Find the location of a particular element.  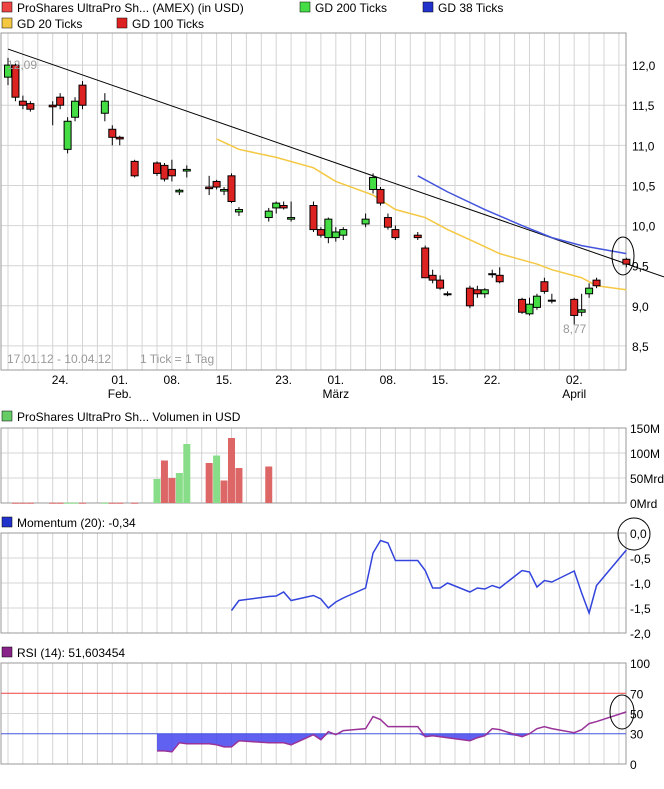

rsi-line is located at coordinates (392, 732).